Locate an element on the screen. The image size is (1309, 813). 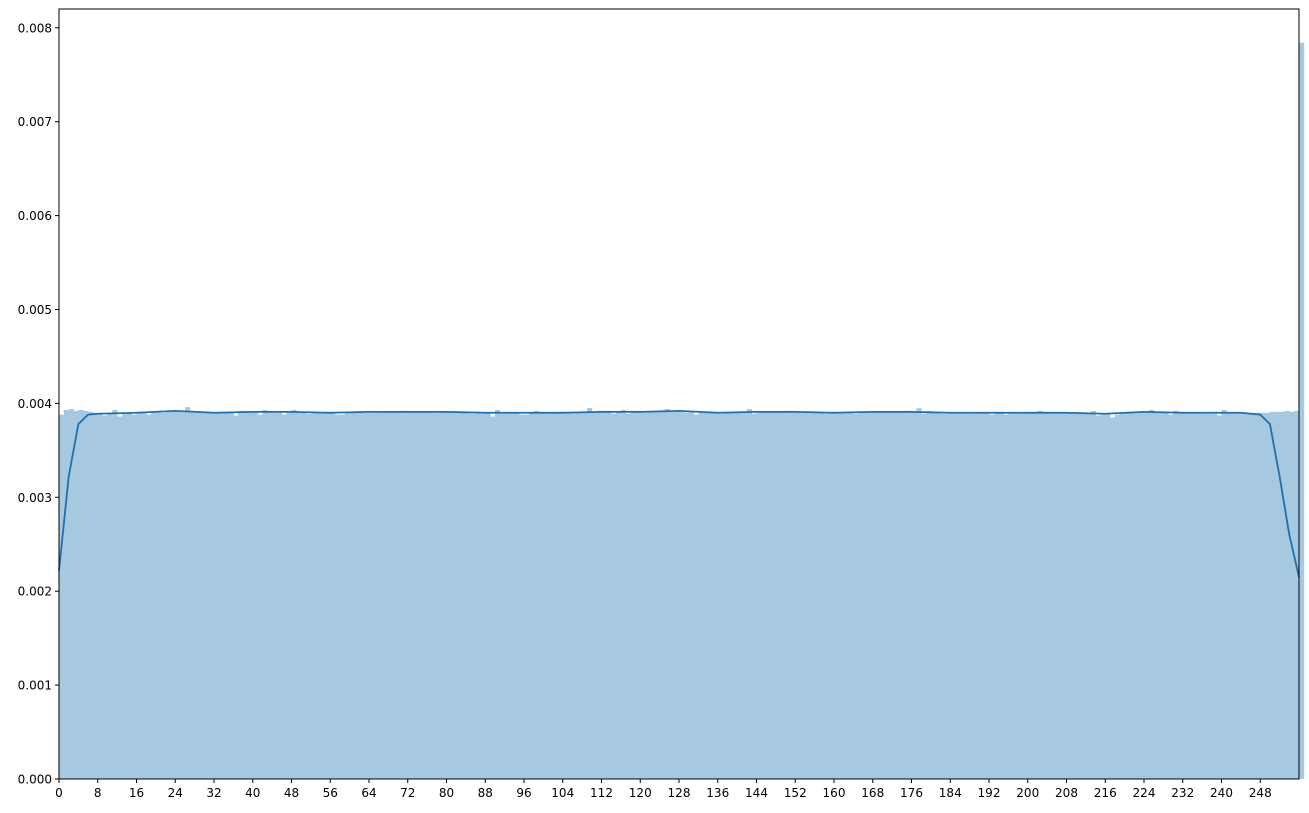
x-tick-label: 24 is located at coordinates (175, 793).